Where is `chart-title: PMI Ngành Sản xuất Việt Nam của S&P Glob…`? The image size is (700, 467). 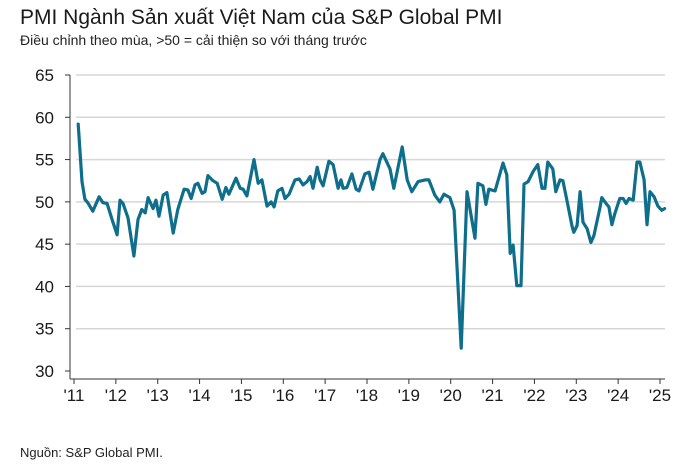
chart-title: PMI Ngành Sản xuất Việt Nam của S&P Glob… is located at coordinates (261, 17).